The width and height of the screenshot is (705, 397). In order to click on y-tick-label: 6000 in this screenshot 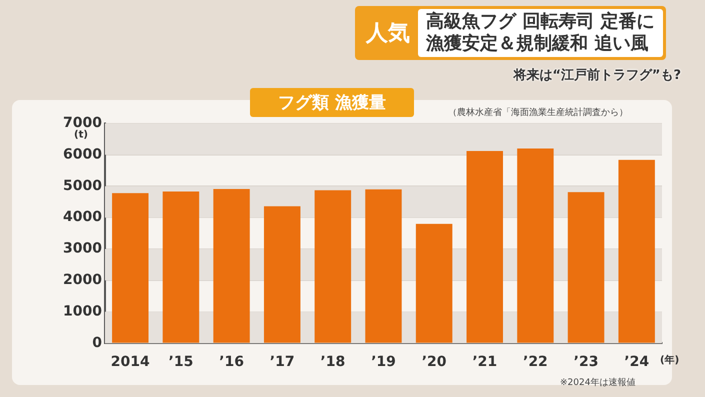, I will do `click(82, 154)`.